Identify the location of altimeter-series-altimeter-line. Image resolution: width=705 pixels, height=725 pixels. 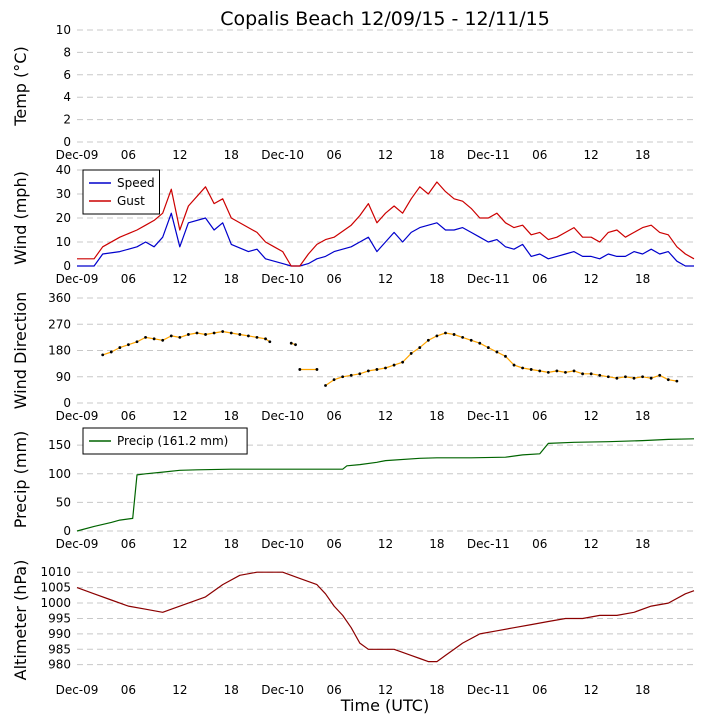
(385, 617).